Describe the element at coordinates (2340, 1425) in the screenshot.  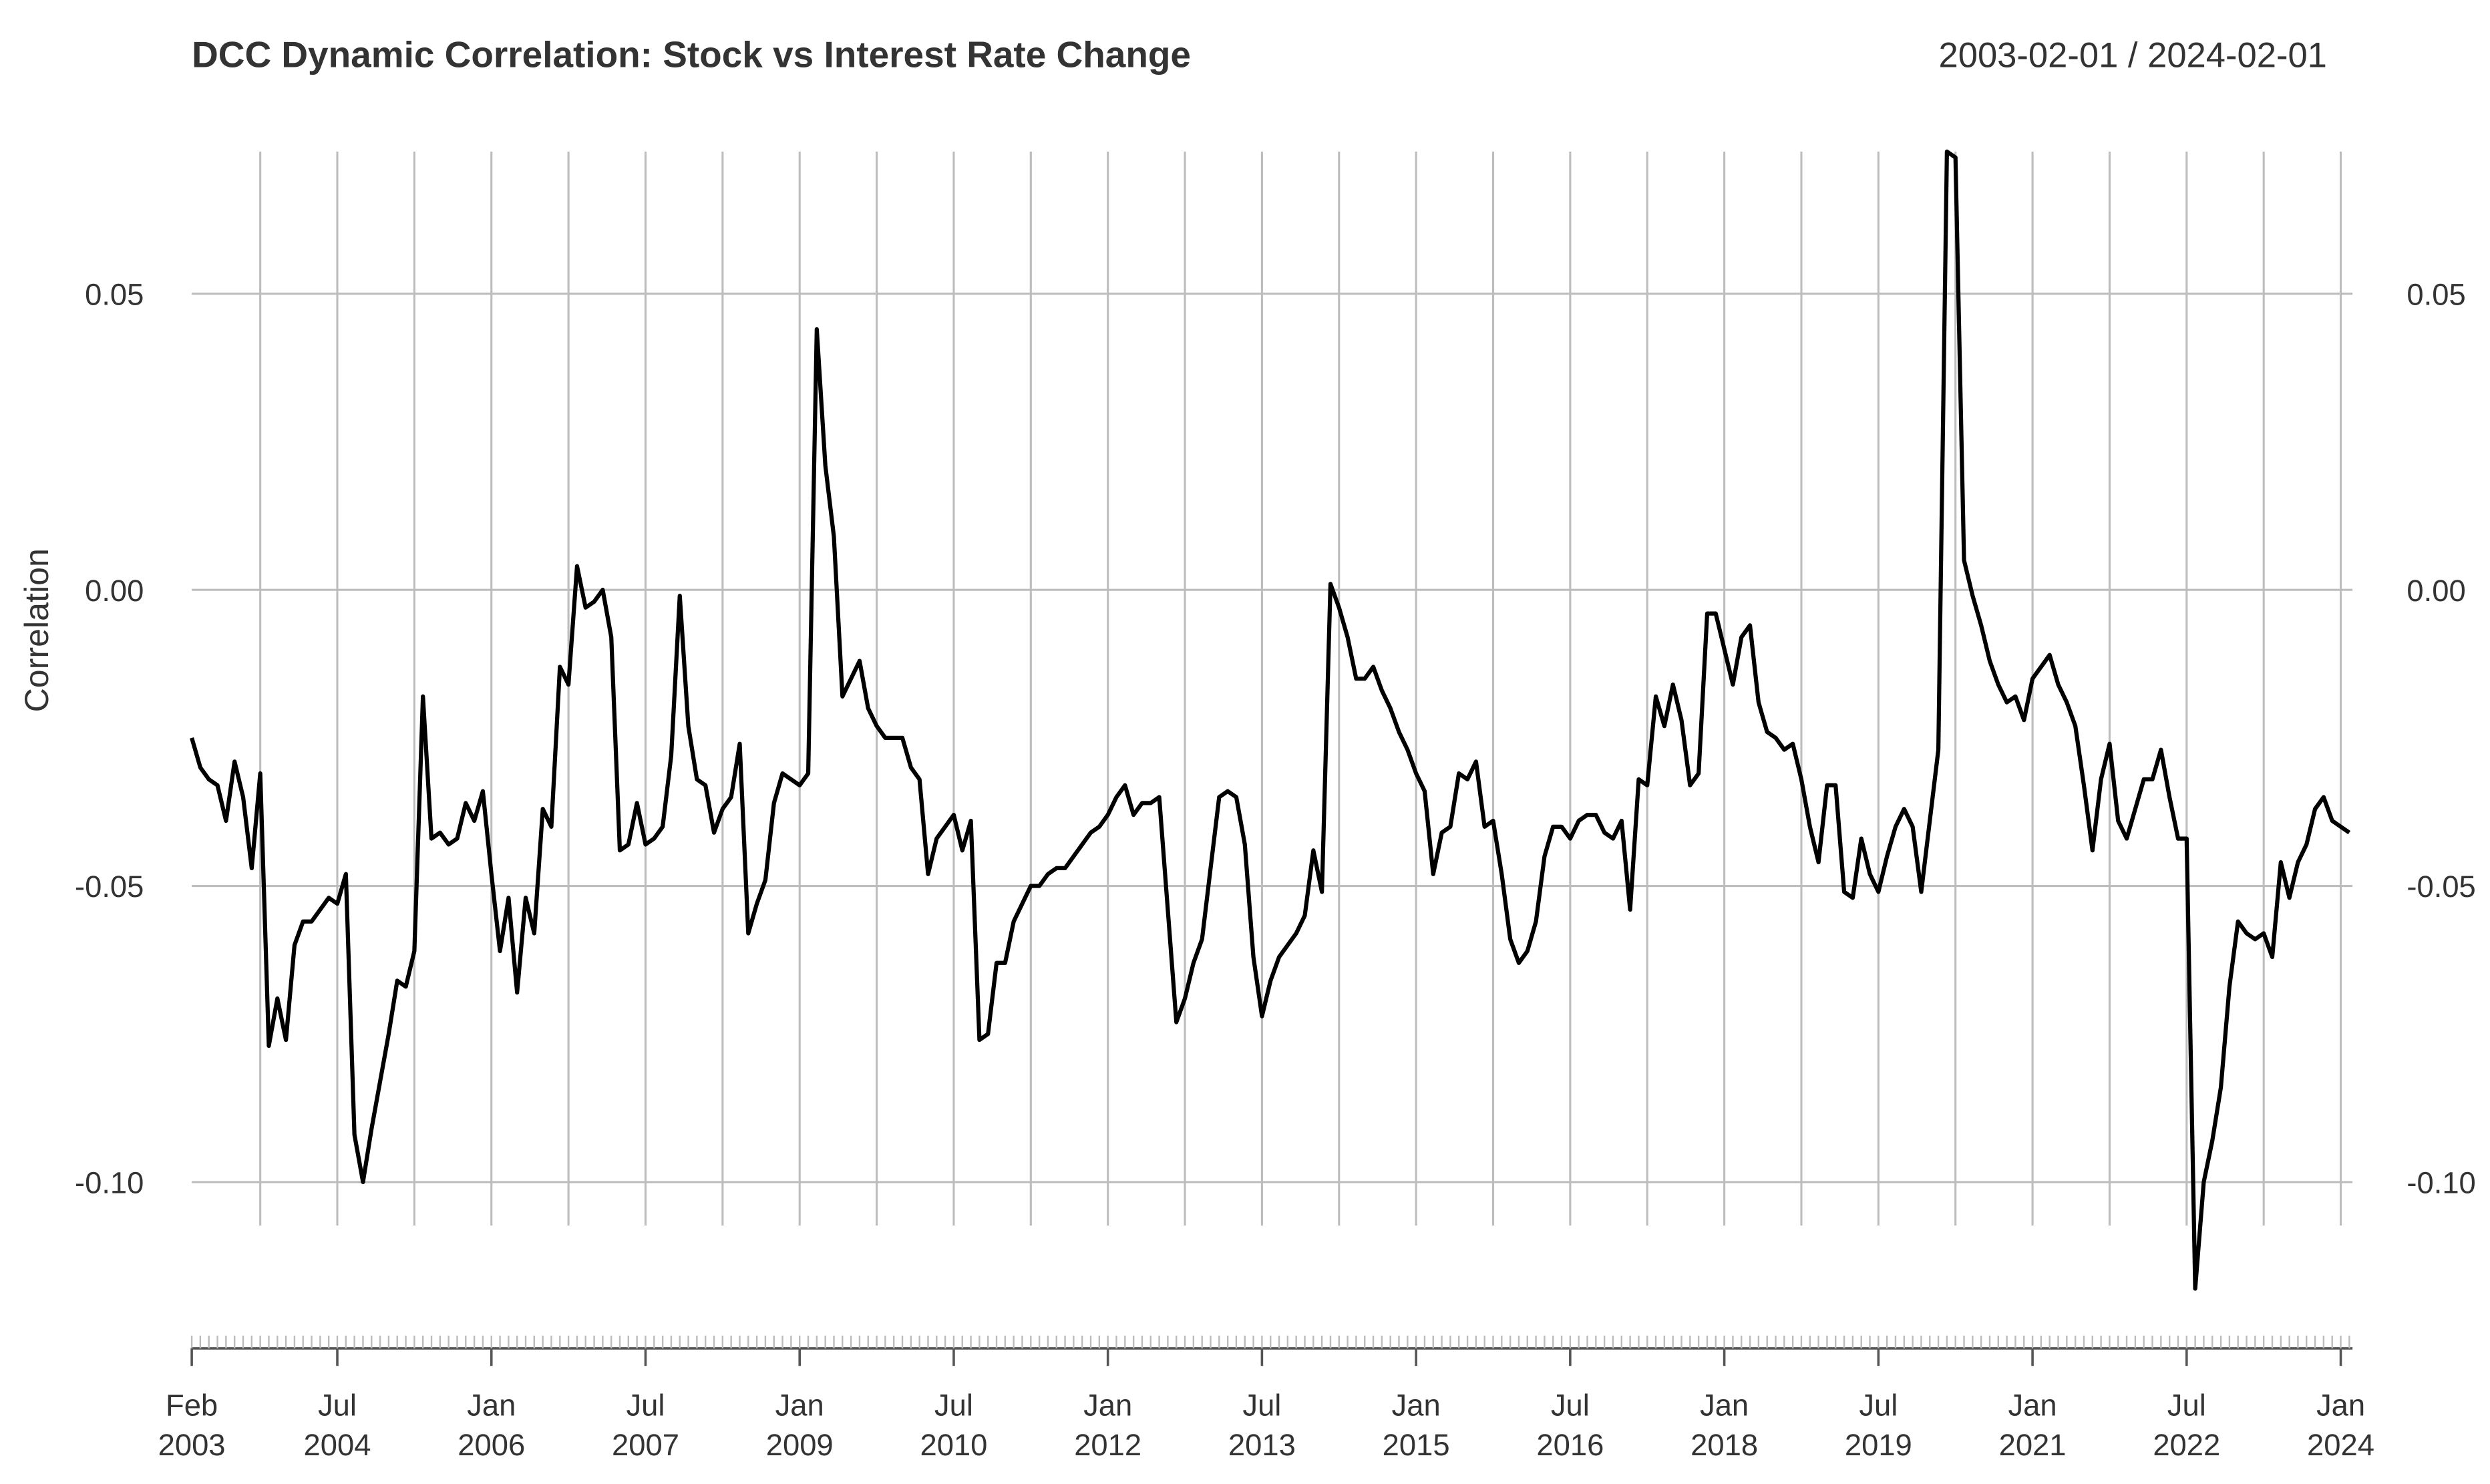
I see `x-tick-label: Jan 2024` at that location.